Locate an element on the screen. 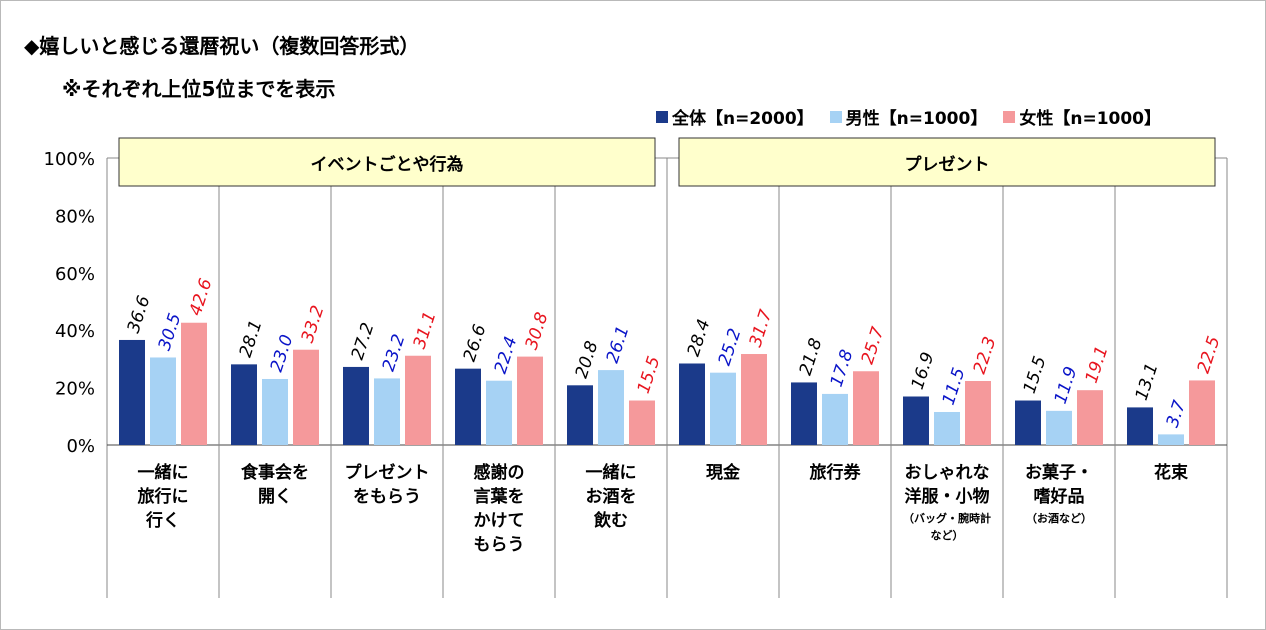  category-label: 嗜好品 is located at coordinates (1059, 496).